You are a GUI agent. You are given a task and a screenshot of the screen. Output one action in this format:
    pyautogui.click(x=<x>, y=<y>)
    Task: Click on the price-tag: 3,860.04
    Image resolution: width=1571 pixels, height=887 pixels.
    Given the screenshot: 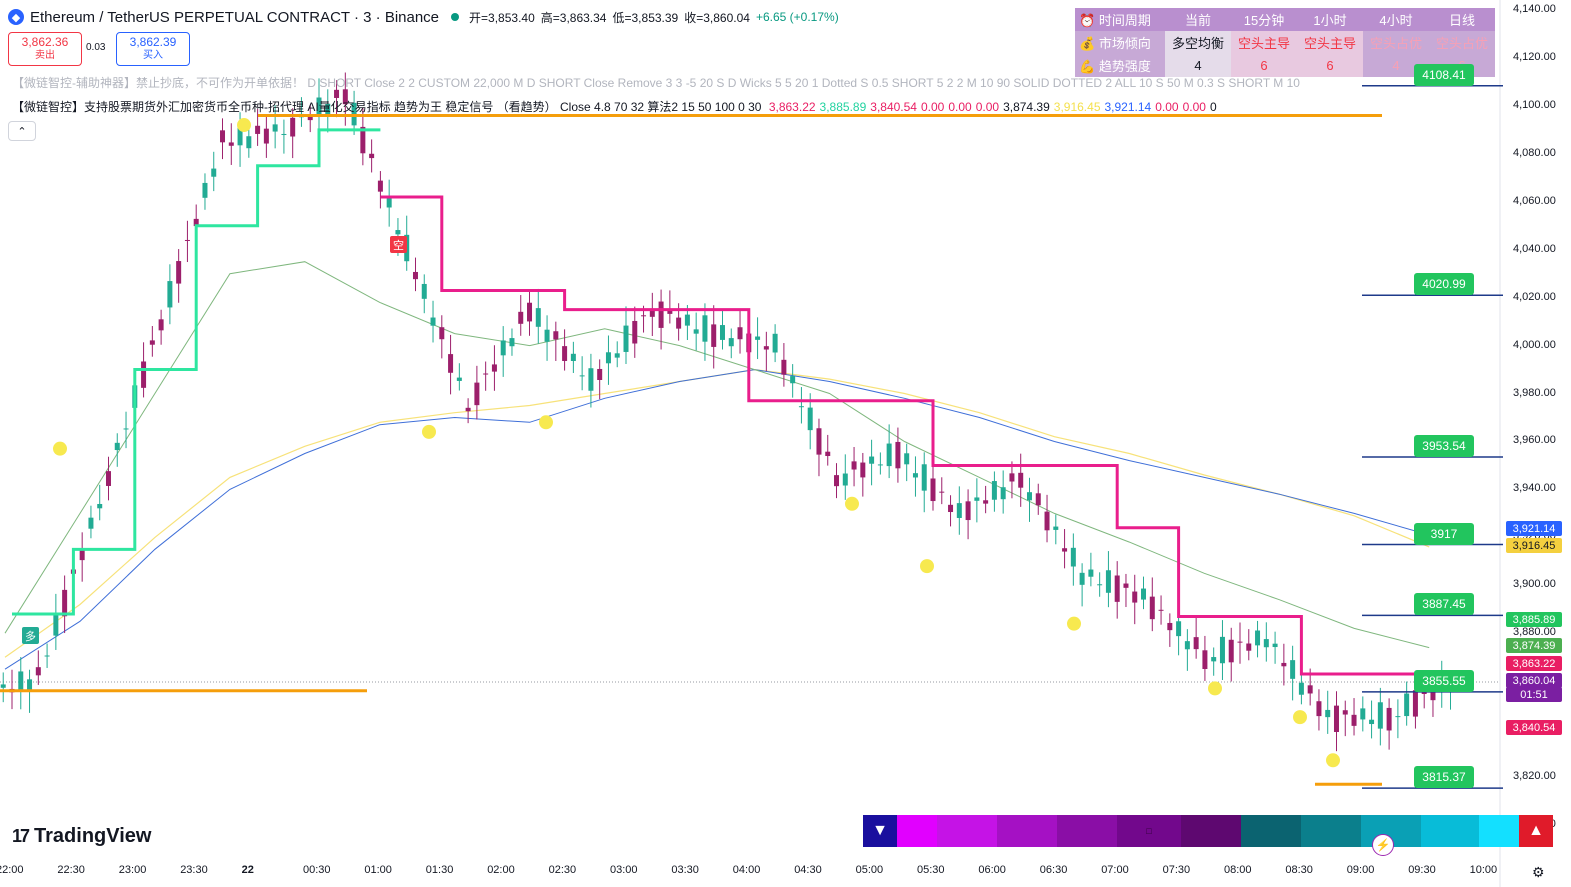 What is the action you would take?
    pyautogui.click(x=1534, y=680)
    